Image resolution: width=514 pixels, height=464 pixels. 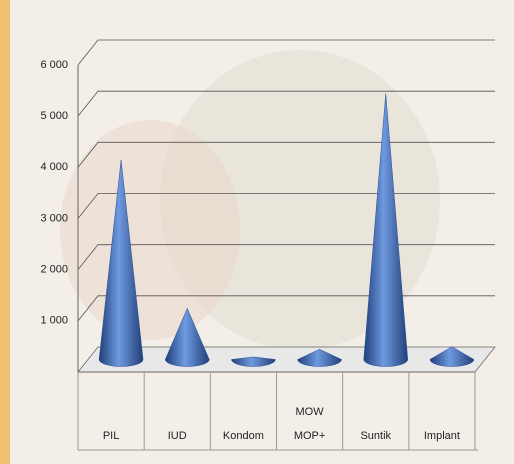 What do you see at coordinates (376, 436) in the screenshot?
I see `x-tick-label: Suntik` at bounding box center [376, 436].